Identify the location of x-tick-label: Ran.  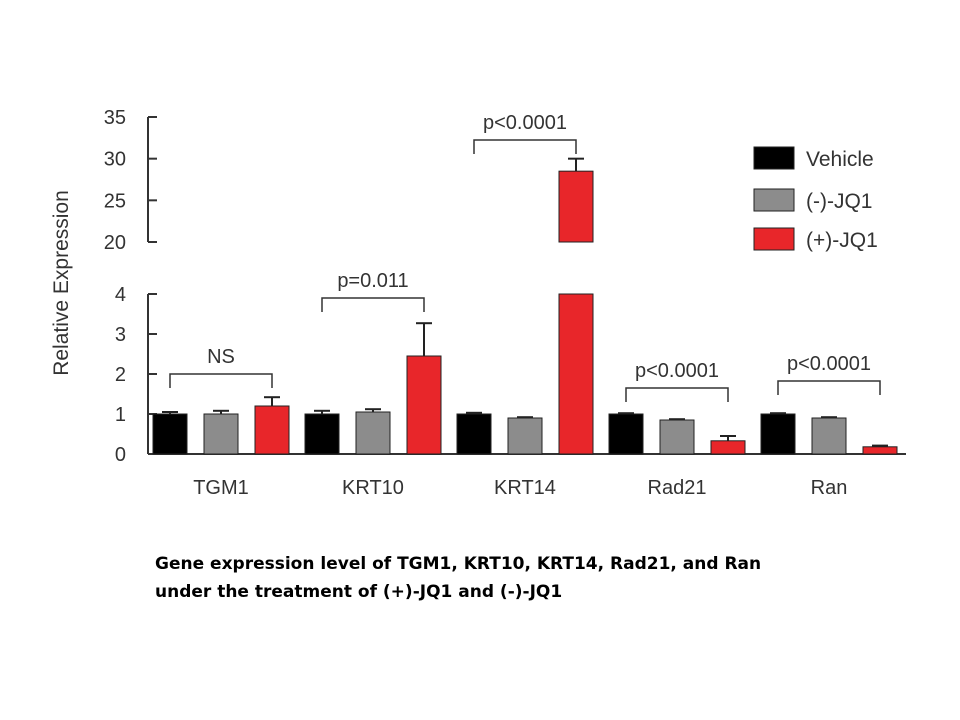
(829, 488).